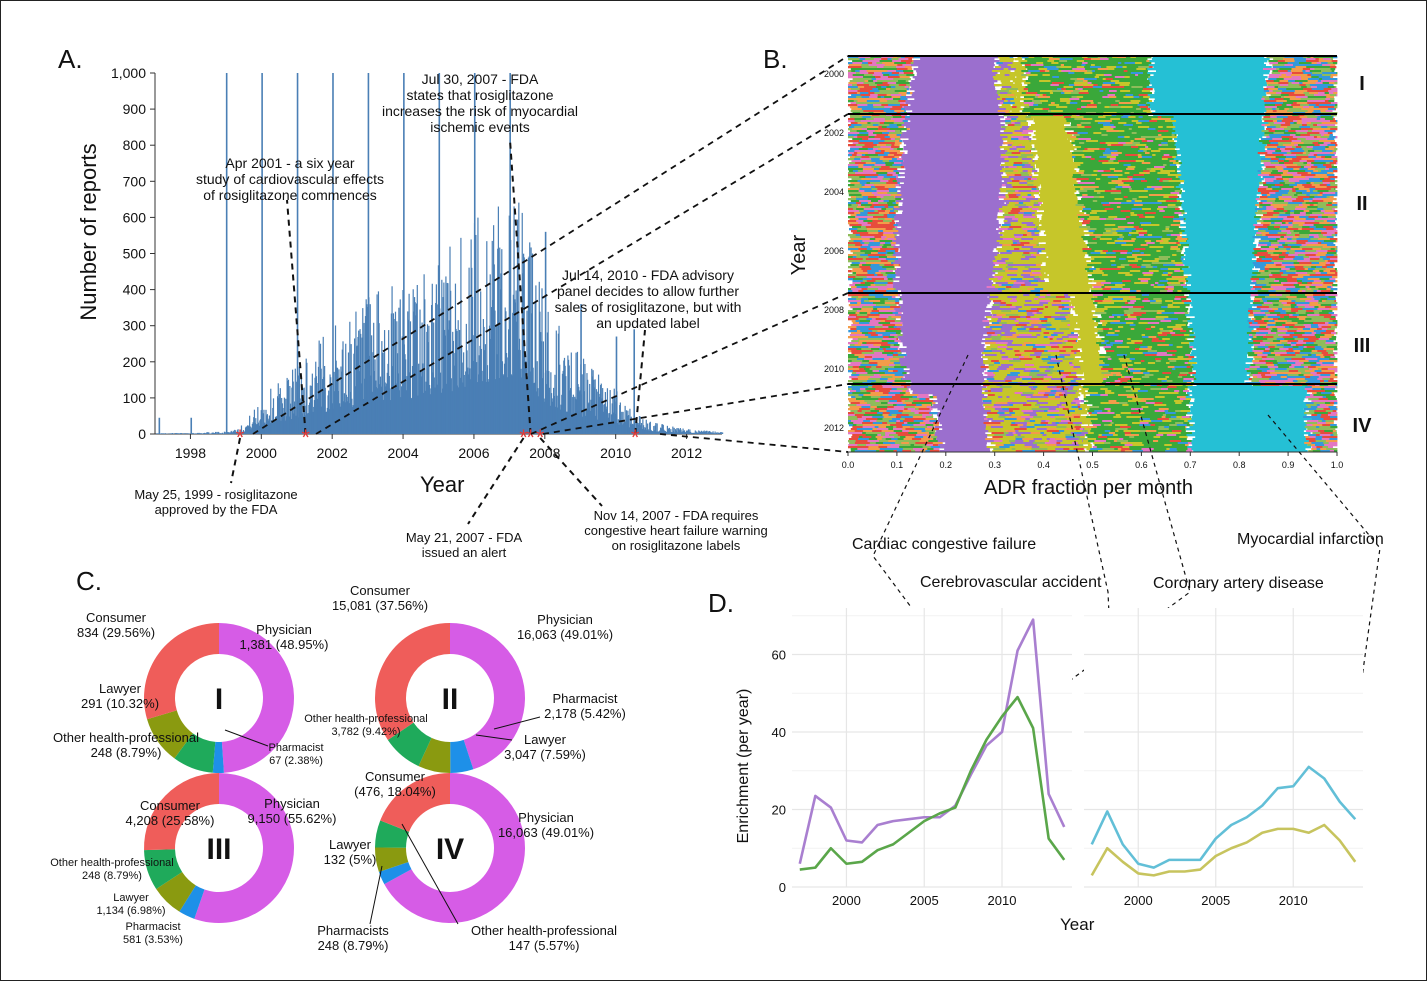 The image size is (1427, 981). What do you see at coordinates (297, 253) in the screenshot?
I see `panel-a-spike-bar` at bounding box center [297, 253].